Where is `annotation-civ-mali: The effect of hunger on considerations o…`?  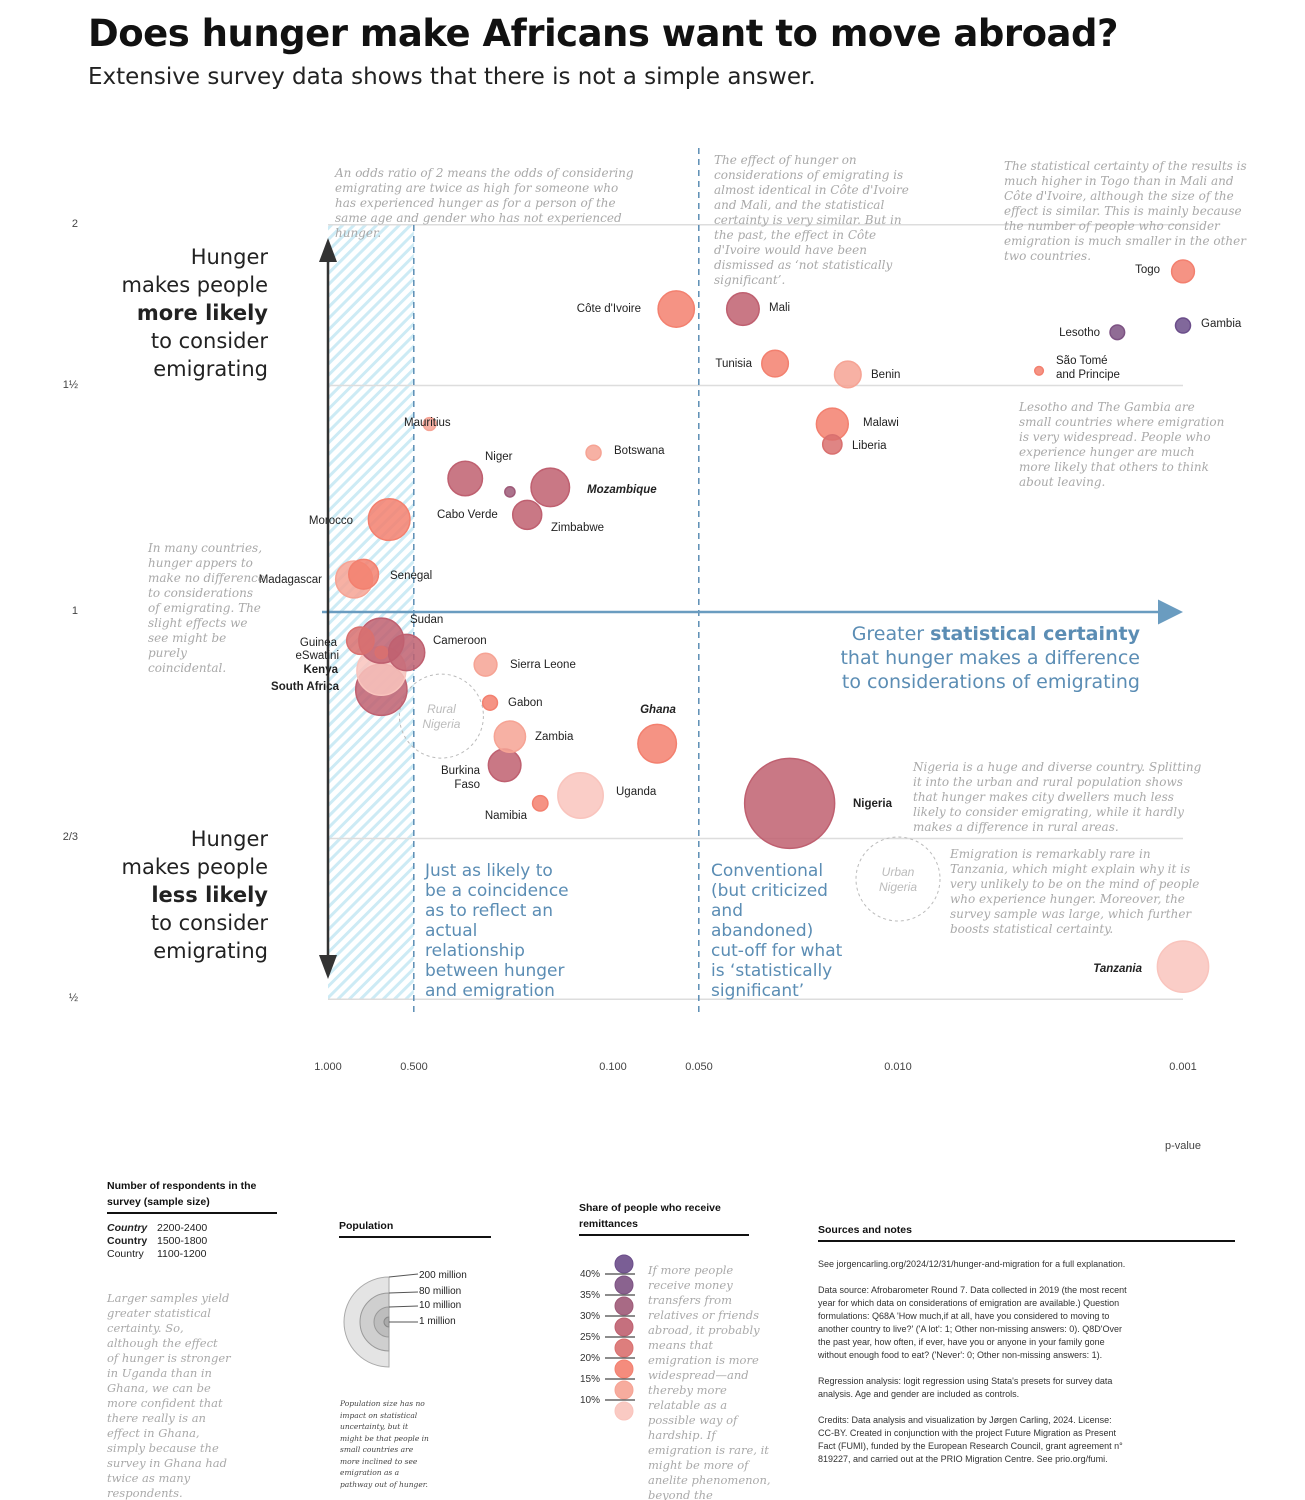
annotation-civ-mali: The effect of hunger on considerations o… is located at coordinates (811, 220).